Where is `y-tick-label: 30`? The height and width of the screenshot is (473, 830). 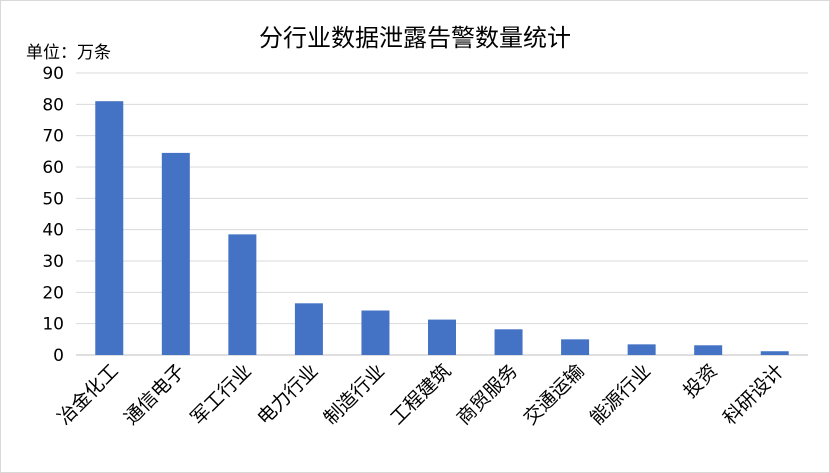 y-tick-label: 30 is located at coordinates (53, 262).